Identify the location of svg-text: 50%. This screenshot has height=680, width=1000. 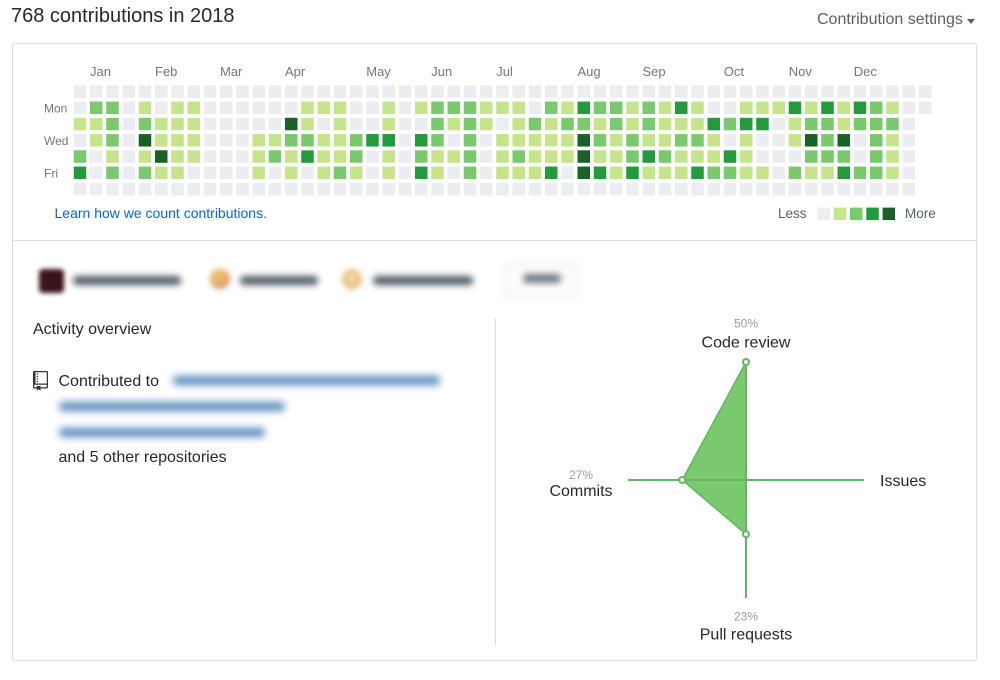
(746, 324).